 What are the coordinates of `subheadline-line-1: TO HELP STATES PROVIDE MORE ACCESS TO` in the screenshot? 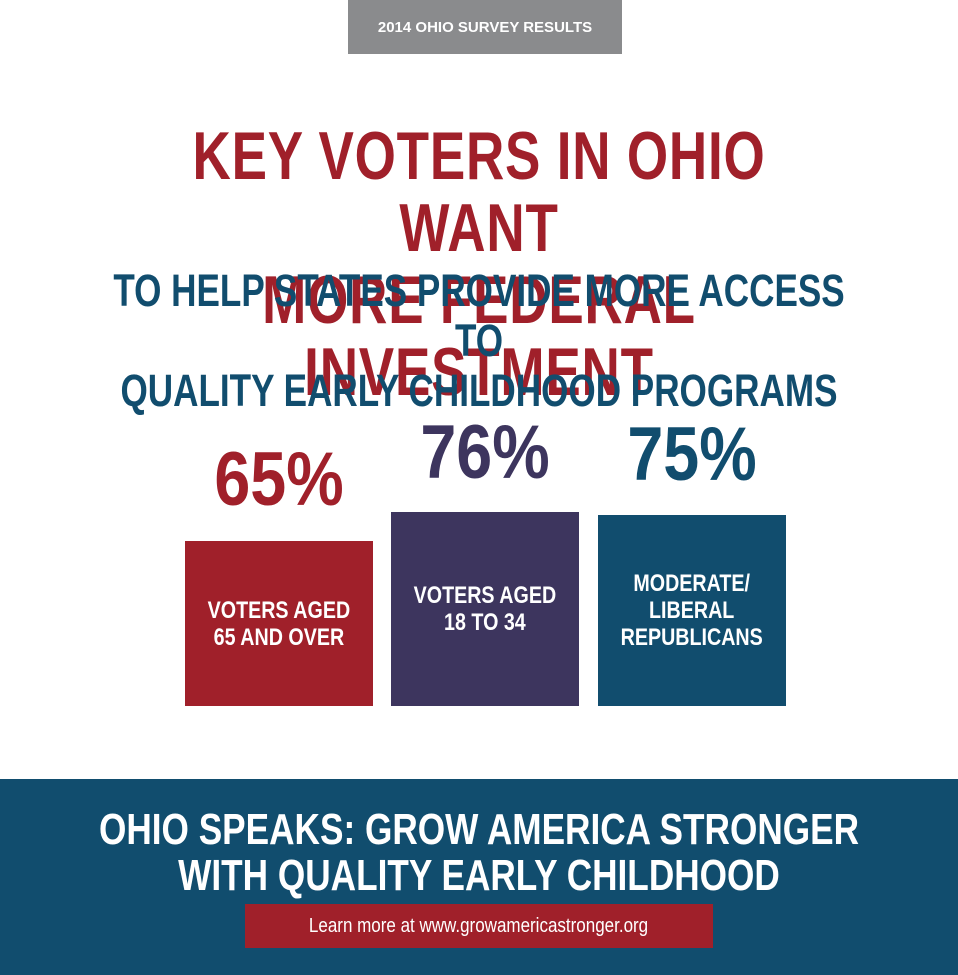 It's located at (479, 315).